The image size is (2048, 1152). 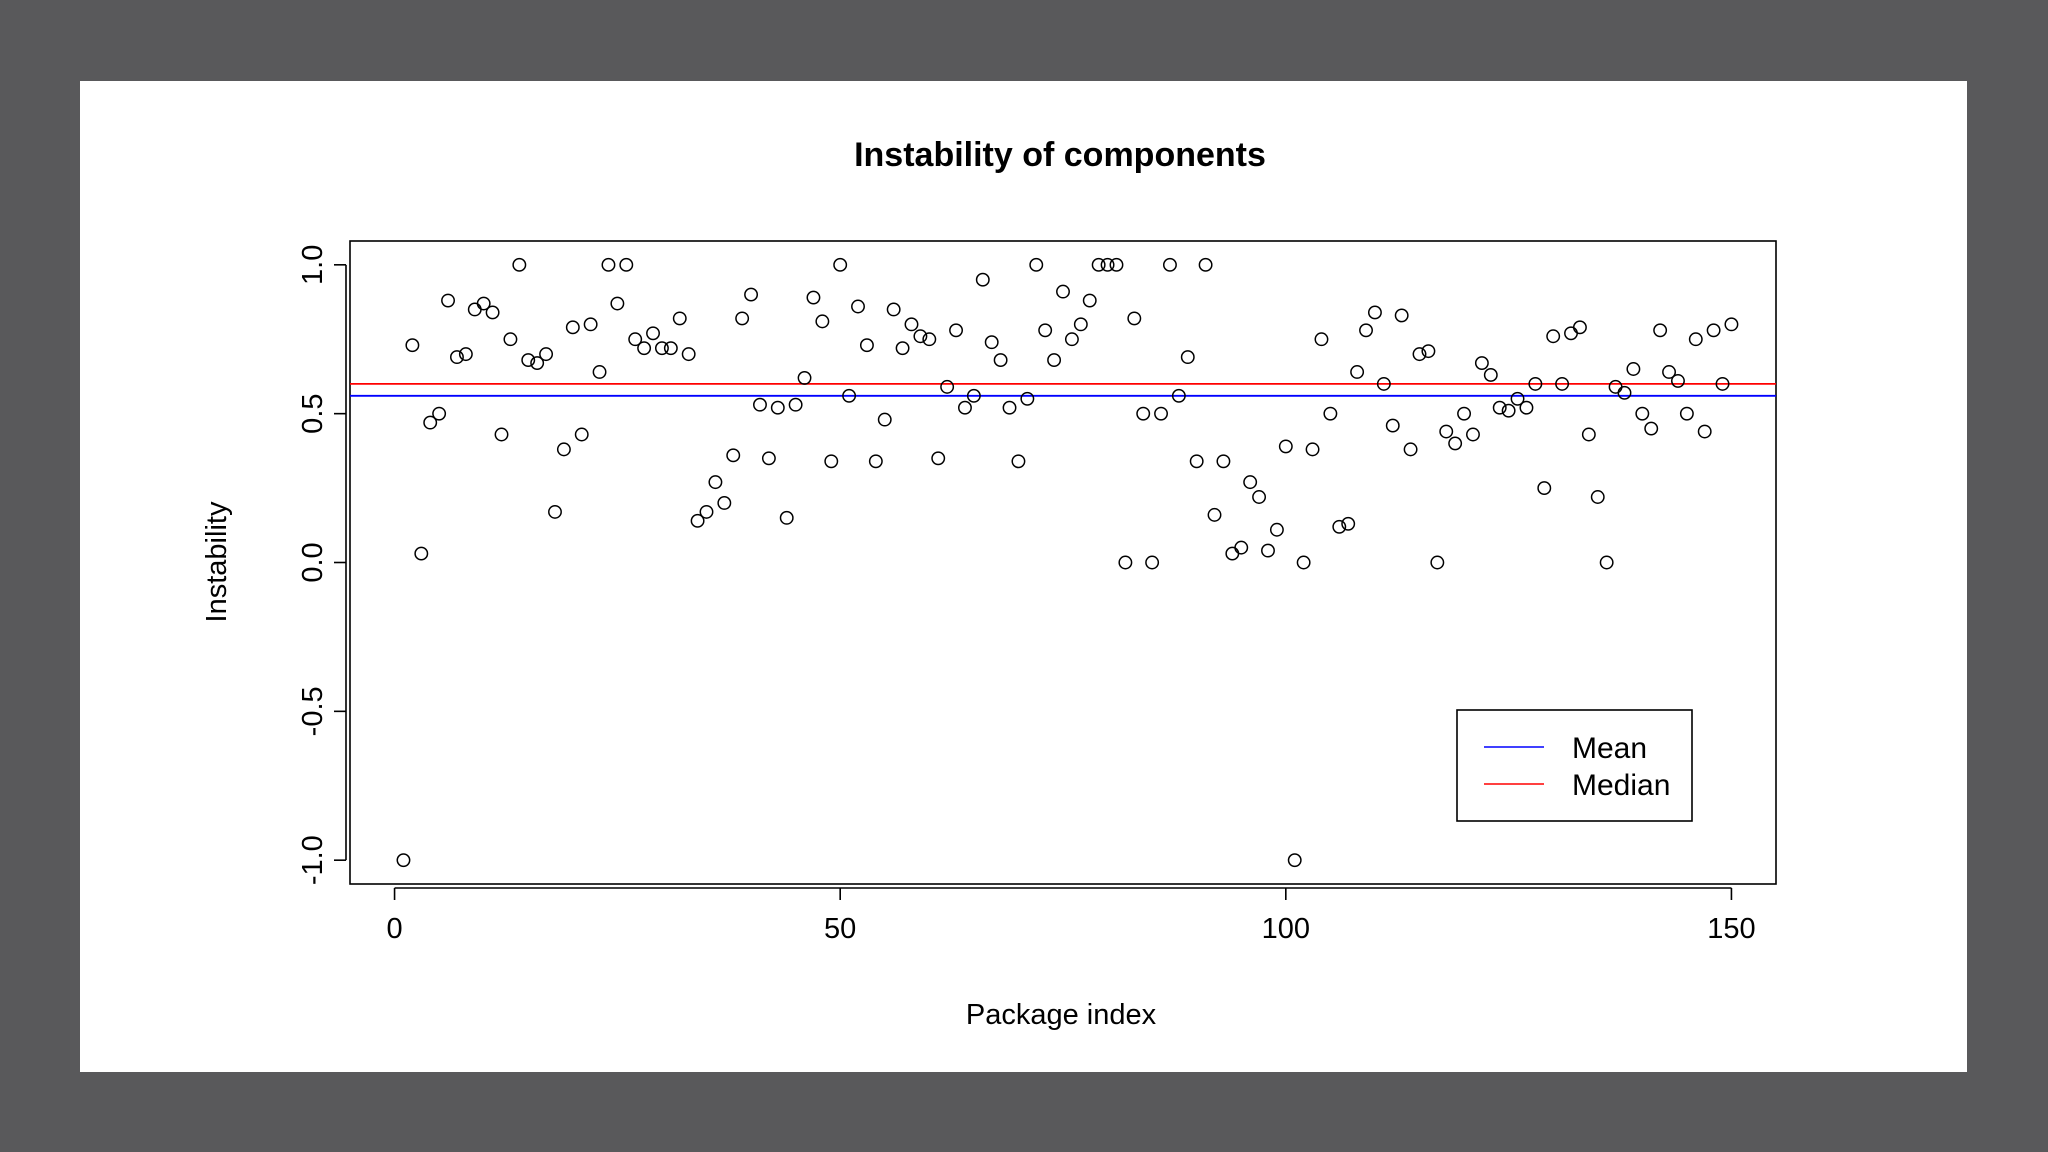 I want to click on x-tick-label: 100, so click(x=1286, y=929).